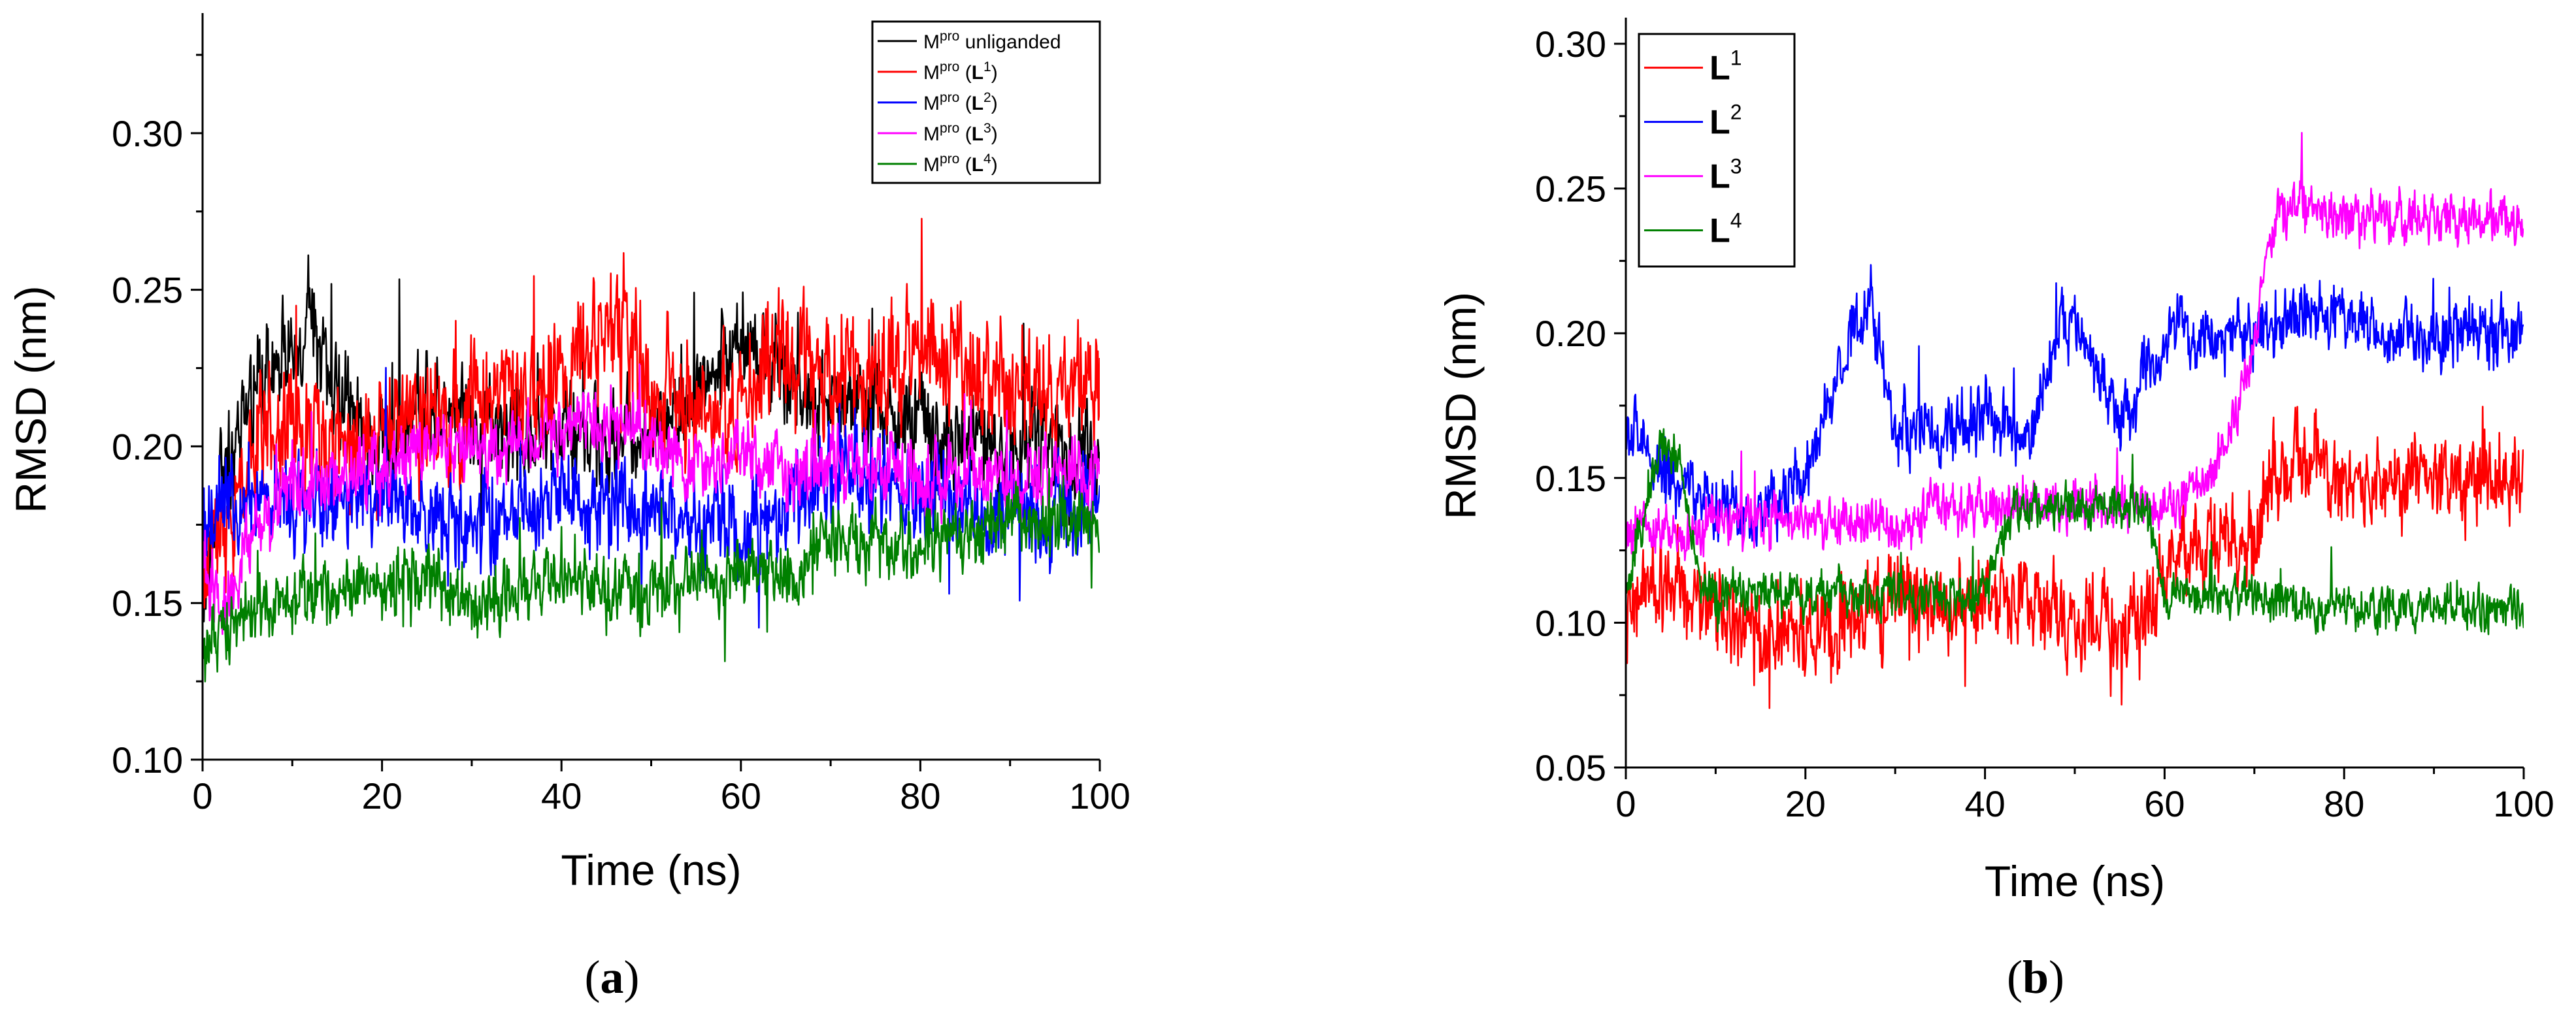 The width and height of the screenshot is (2576, 1017). I want to click on series-line-l4, so click(2075, 532).